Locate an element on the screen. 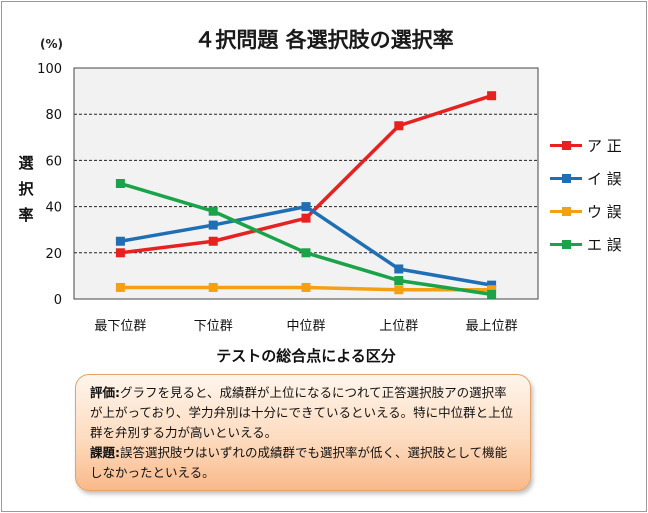  x-tick-label: 最上位群 is located at coordinates (492, 326).